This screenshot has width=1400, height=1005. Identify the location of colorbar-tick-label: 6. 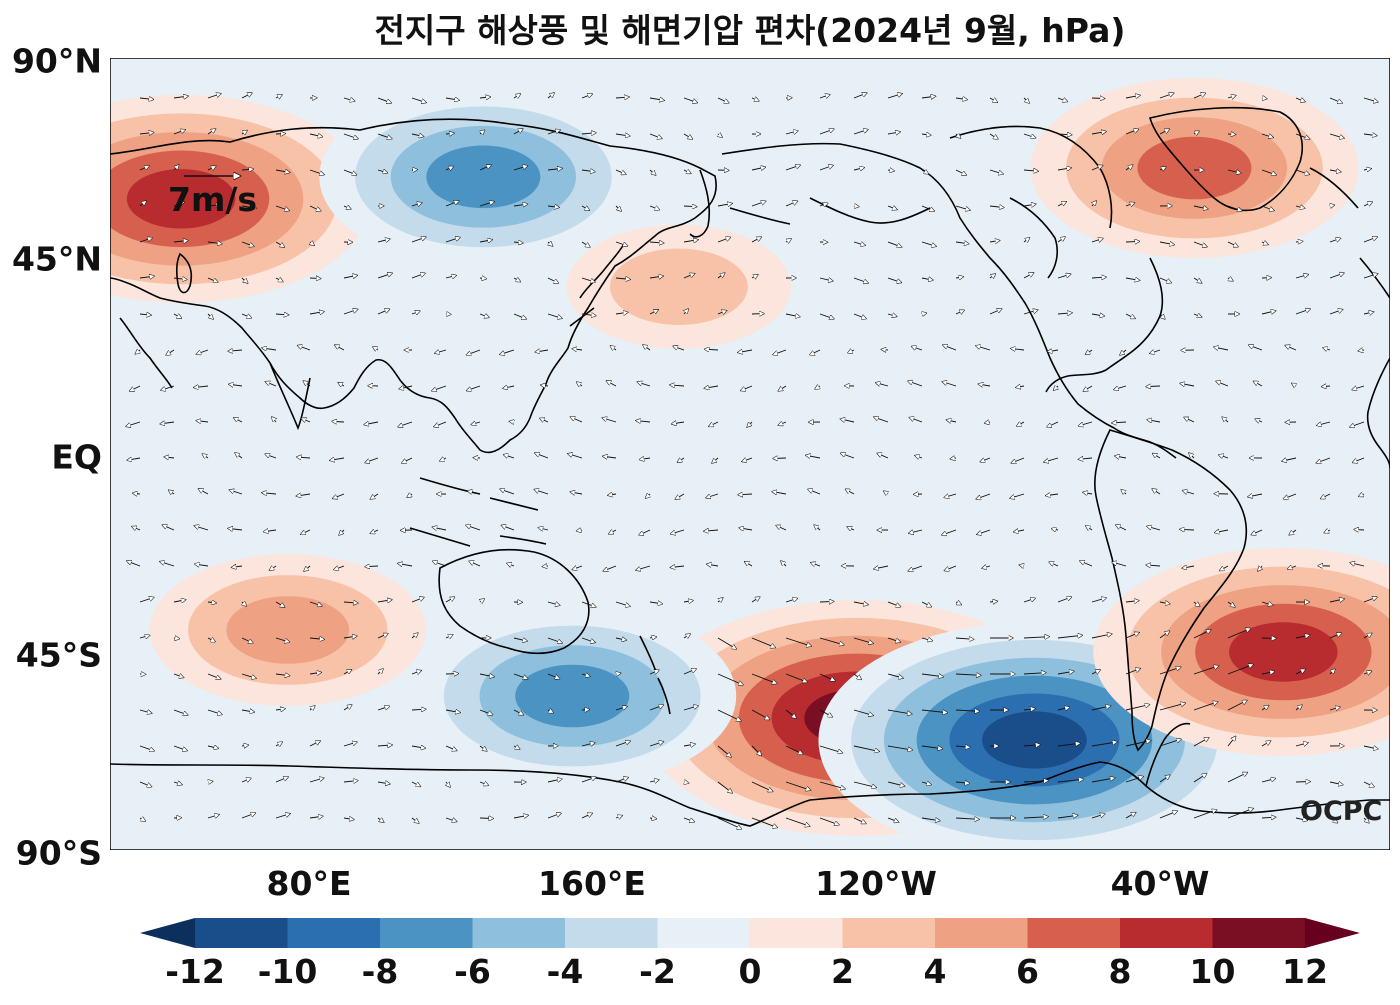
(1027, 971).